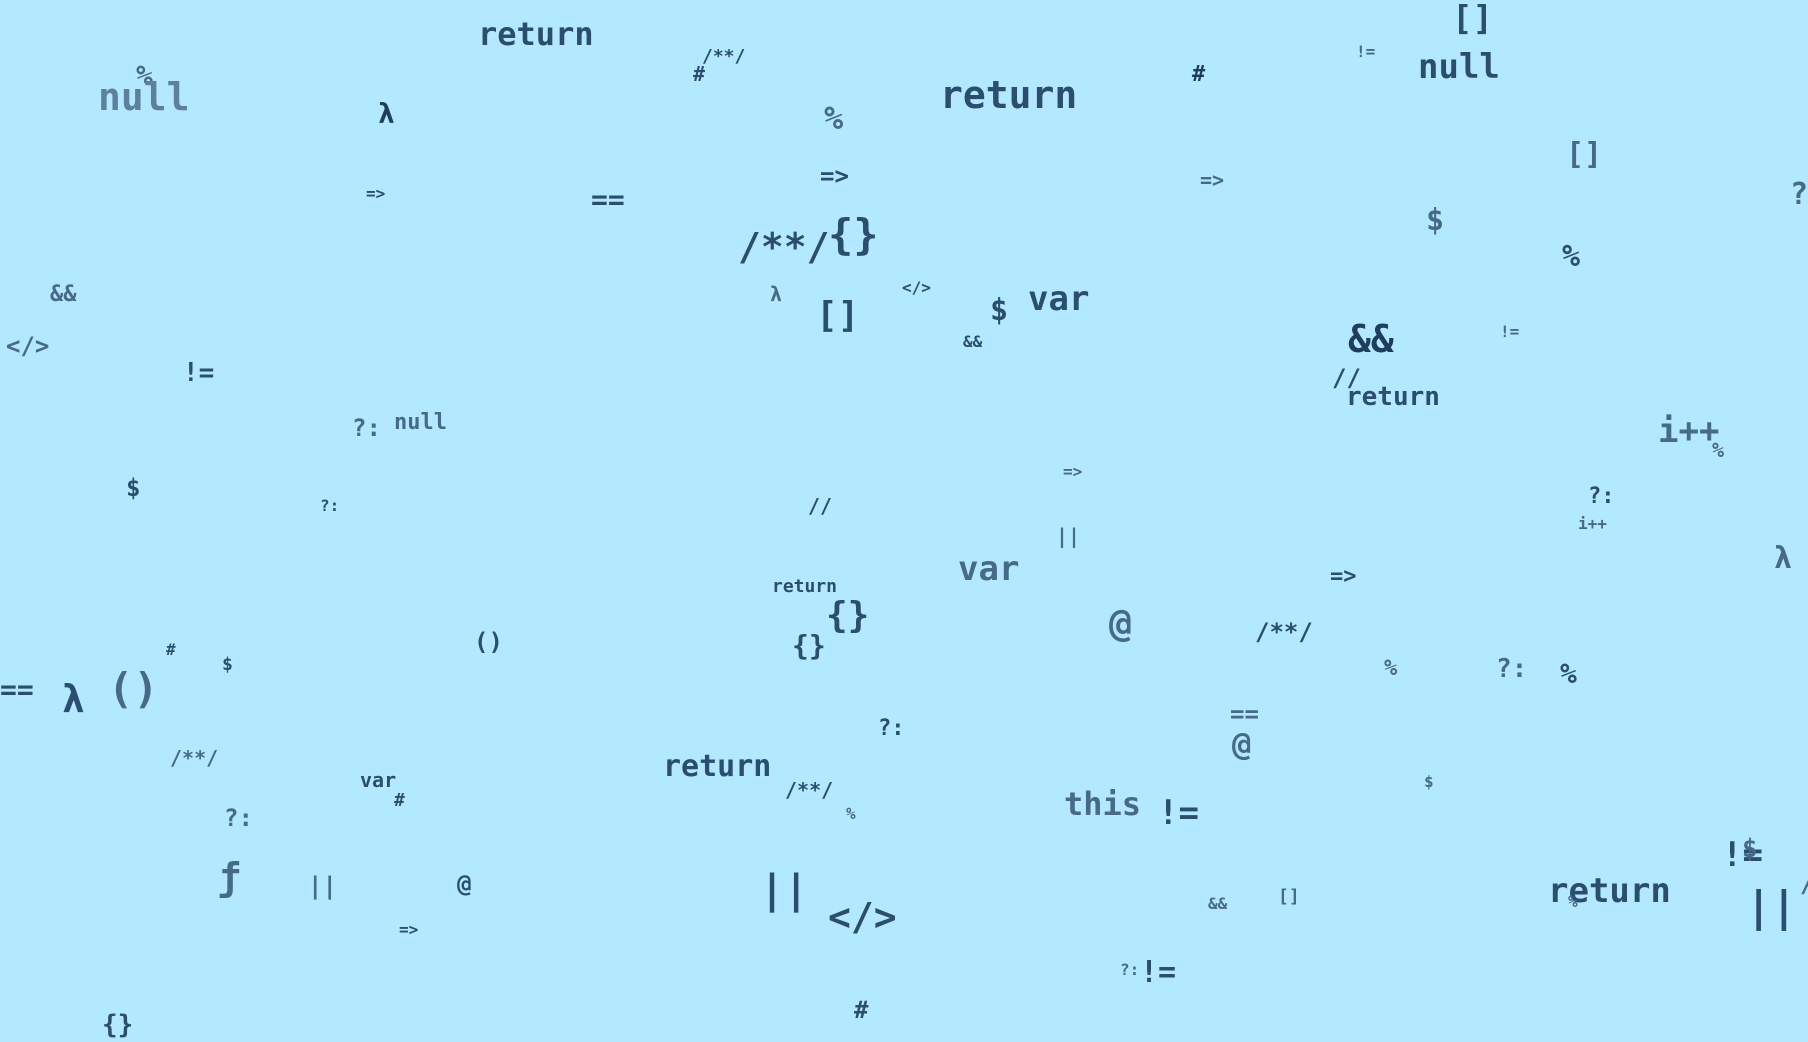 The image size is (1808, 1042). What do you see at coordinates (1103, 804) in the screenshot?
I see `code-symbol-token: this` at bounding box center [1103, 804].